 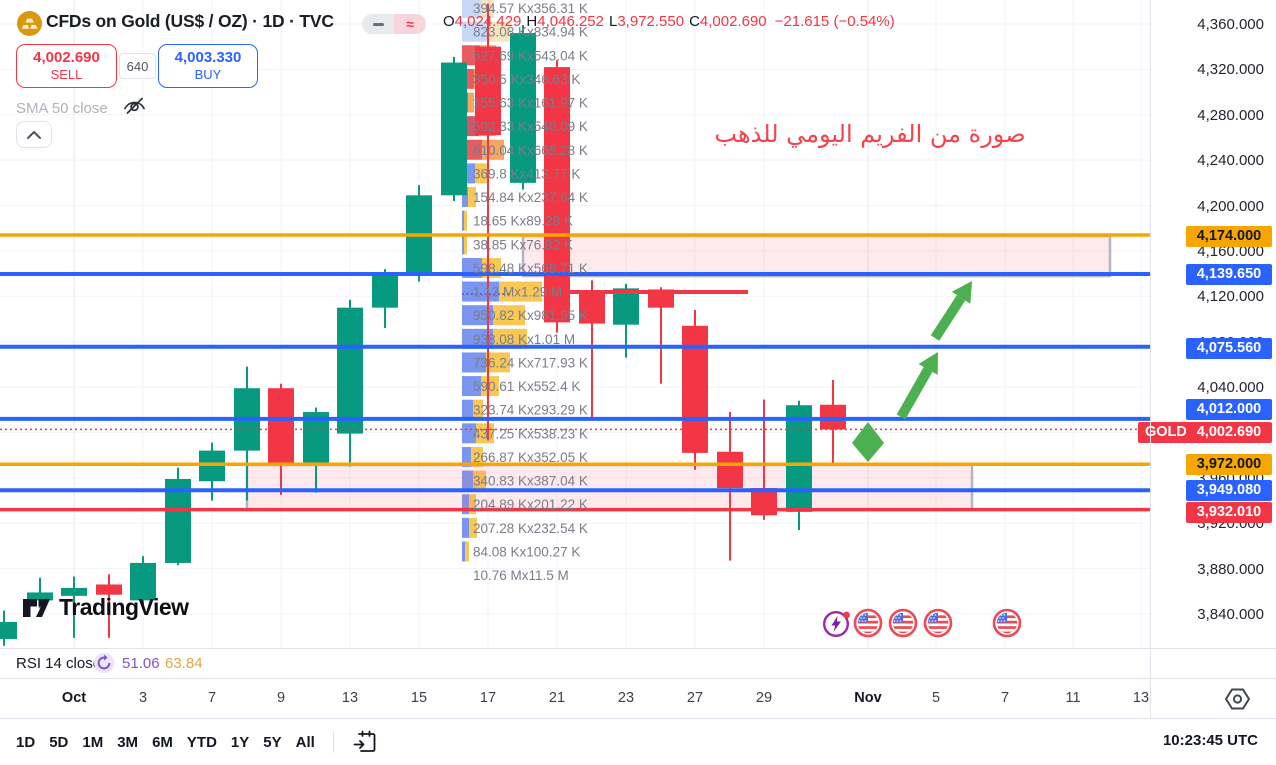 What do you see at coordinates (36, 607) in the screenshot?
I see `tradingview-mark-icon` at bounding box center [36, 607].